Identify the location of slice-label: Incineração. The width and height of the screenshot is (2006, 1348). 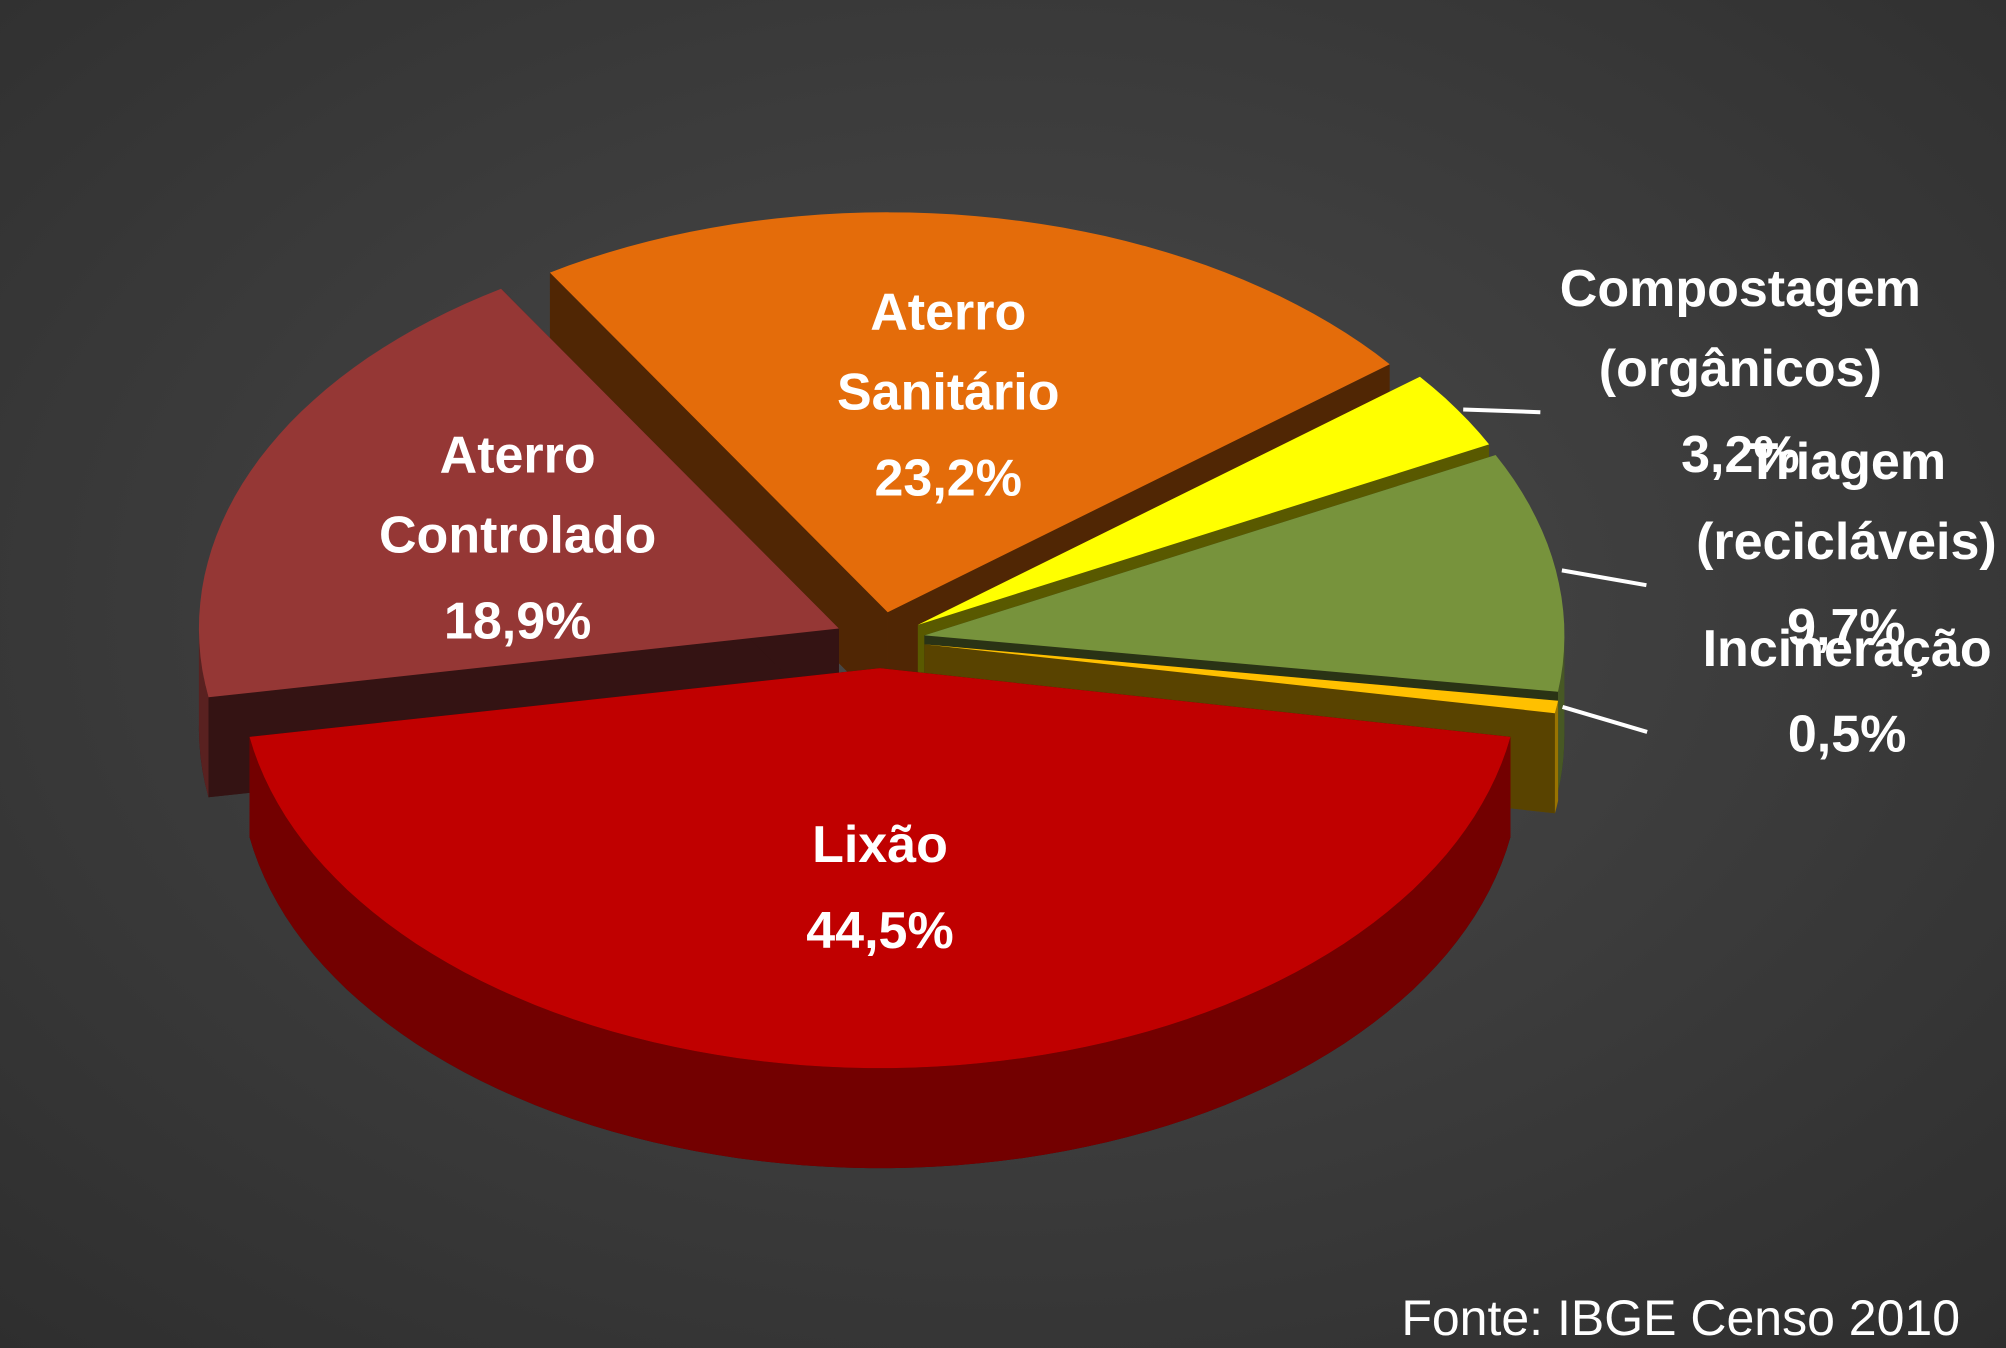
(1847, 649).